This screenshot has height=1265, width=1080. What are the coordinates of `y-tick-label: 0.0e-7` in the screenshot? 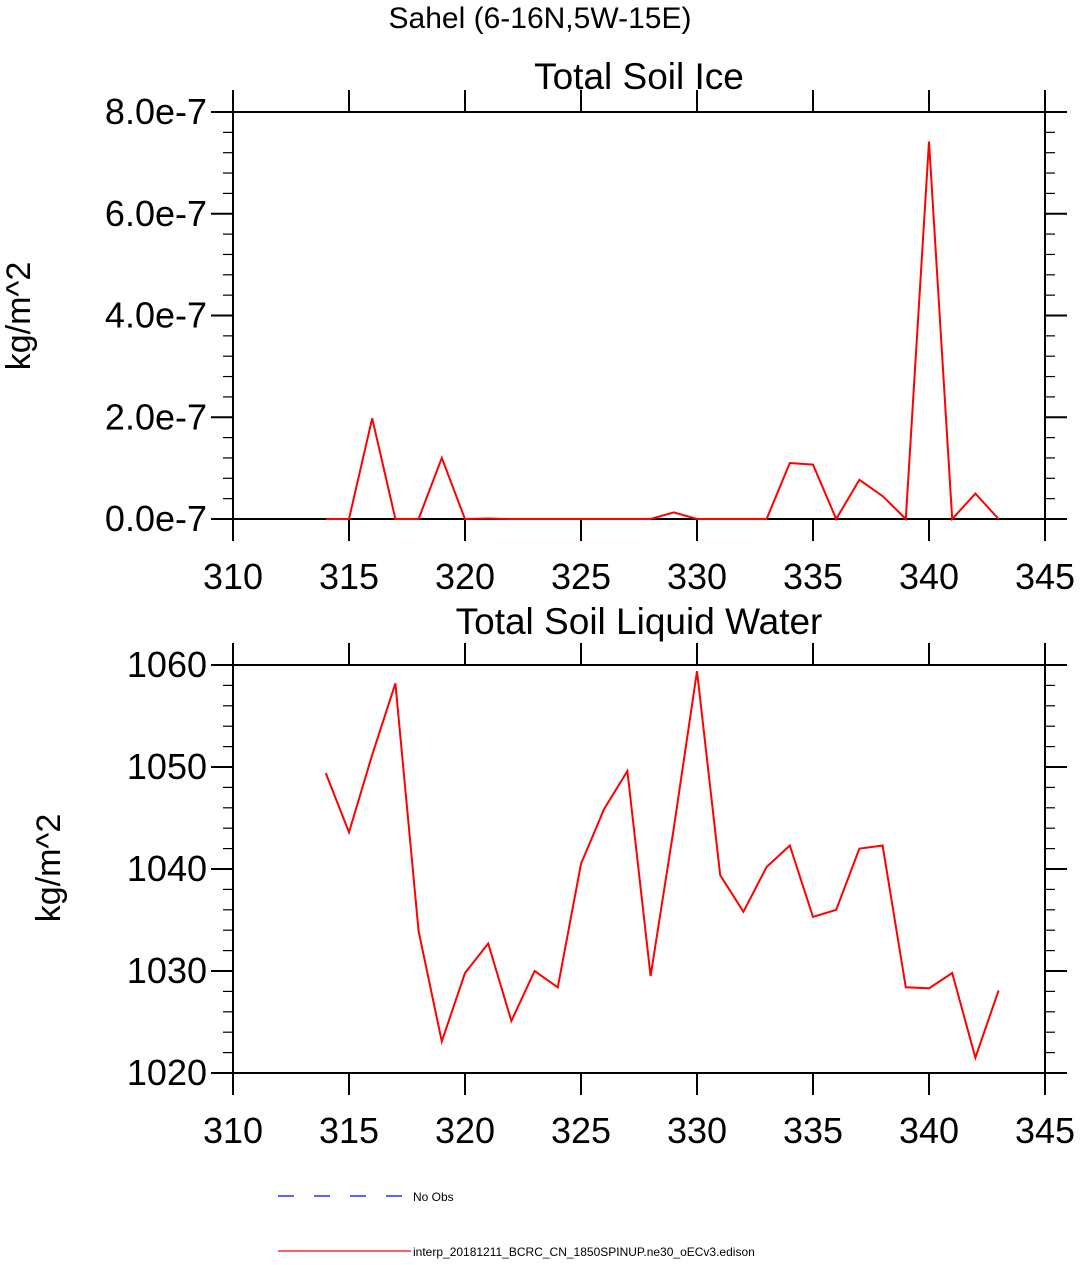 It's located at (156, 518).